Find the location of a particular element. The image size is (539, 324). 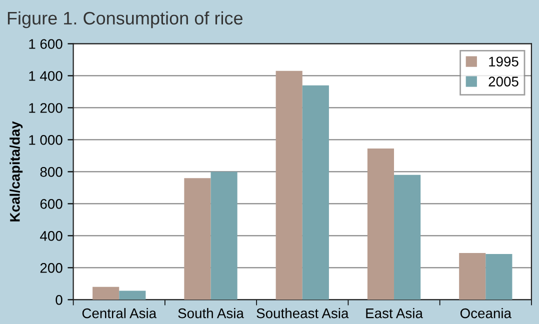

y-tick-label: 800 is located at coordinates (51, 172).